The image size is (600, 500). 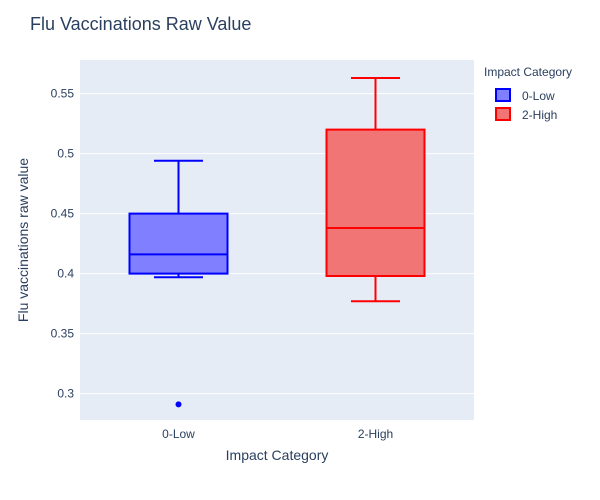 What do you see at coordinates (178, 404) in the screenshot?
I see `outlier-point` at bounding box center [178, 404].